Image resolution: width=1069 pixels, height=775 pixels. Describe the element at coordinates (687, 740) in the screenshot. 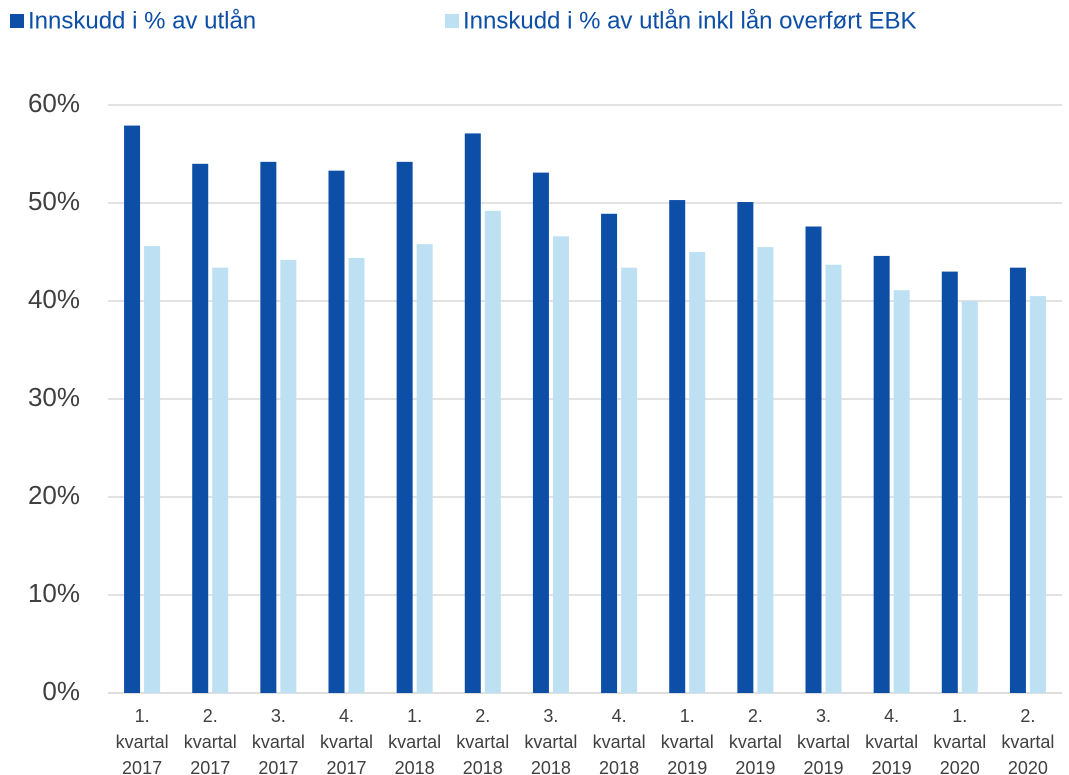

I see `x-tick-label: 1. kvartal 2019` at that location.